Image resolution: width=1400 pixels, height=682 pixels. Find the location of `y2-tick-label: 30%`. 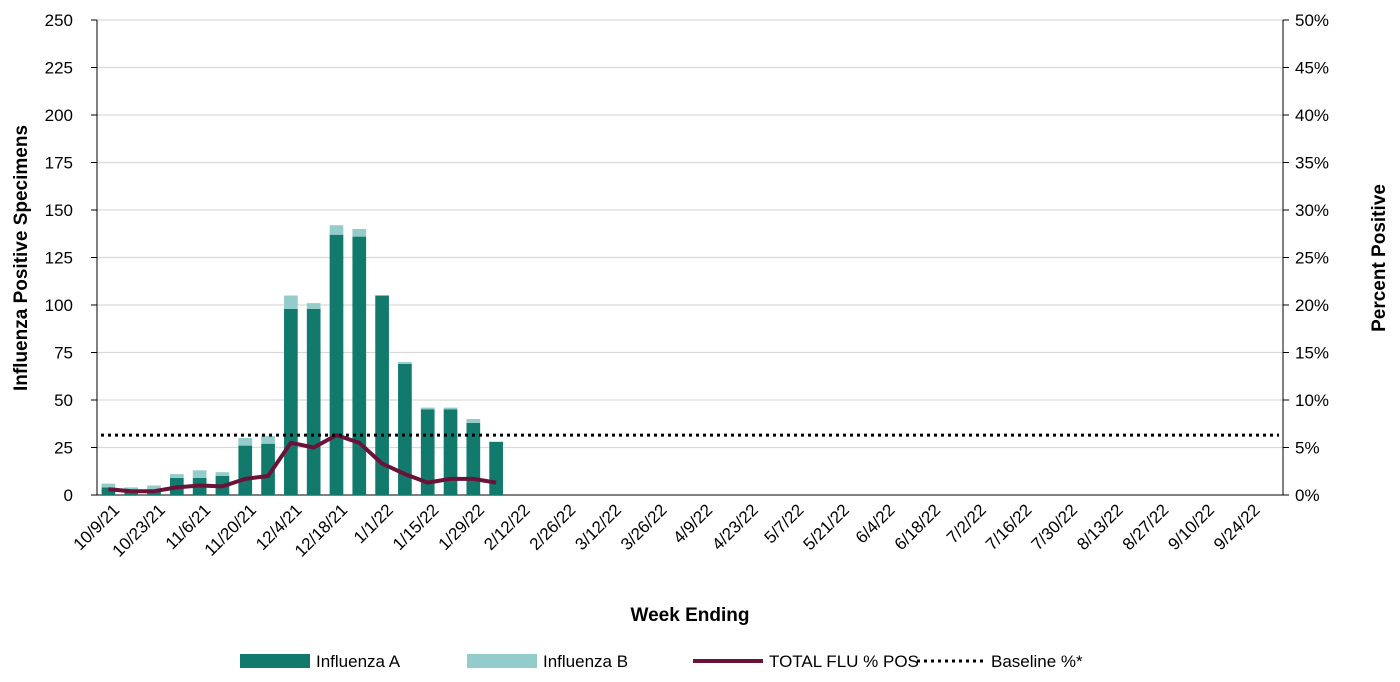

y2-tick-label: 30% is located at coordinates (1312, 210).